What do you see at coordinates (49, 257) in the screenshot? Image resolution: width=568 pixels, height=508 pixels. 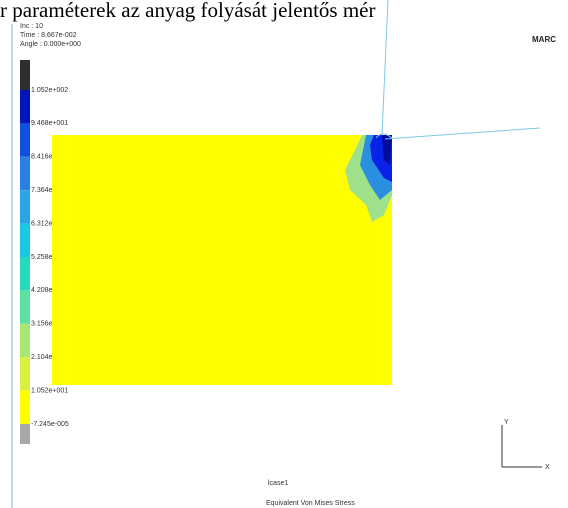 I see `legend-label: 5.258e+001` at bounding box center [49, 257].